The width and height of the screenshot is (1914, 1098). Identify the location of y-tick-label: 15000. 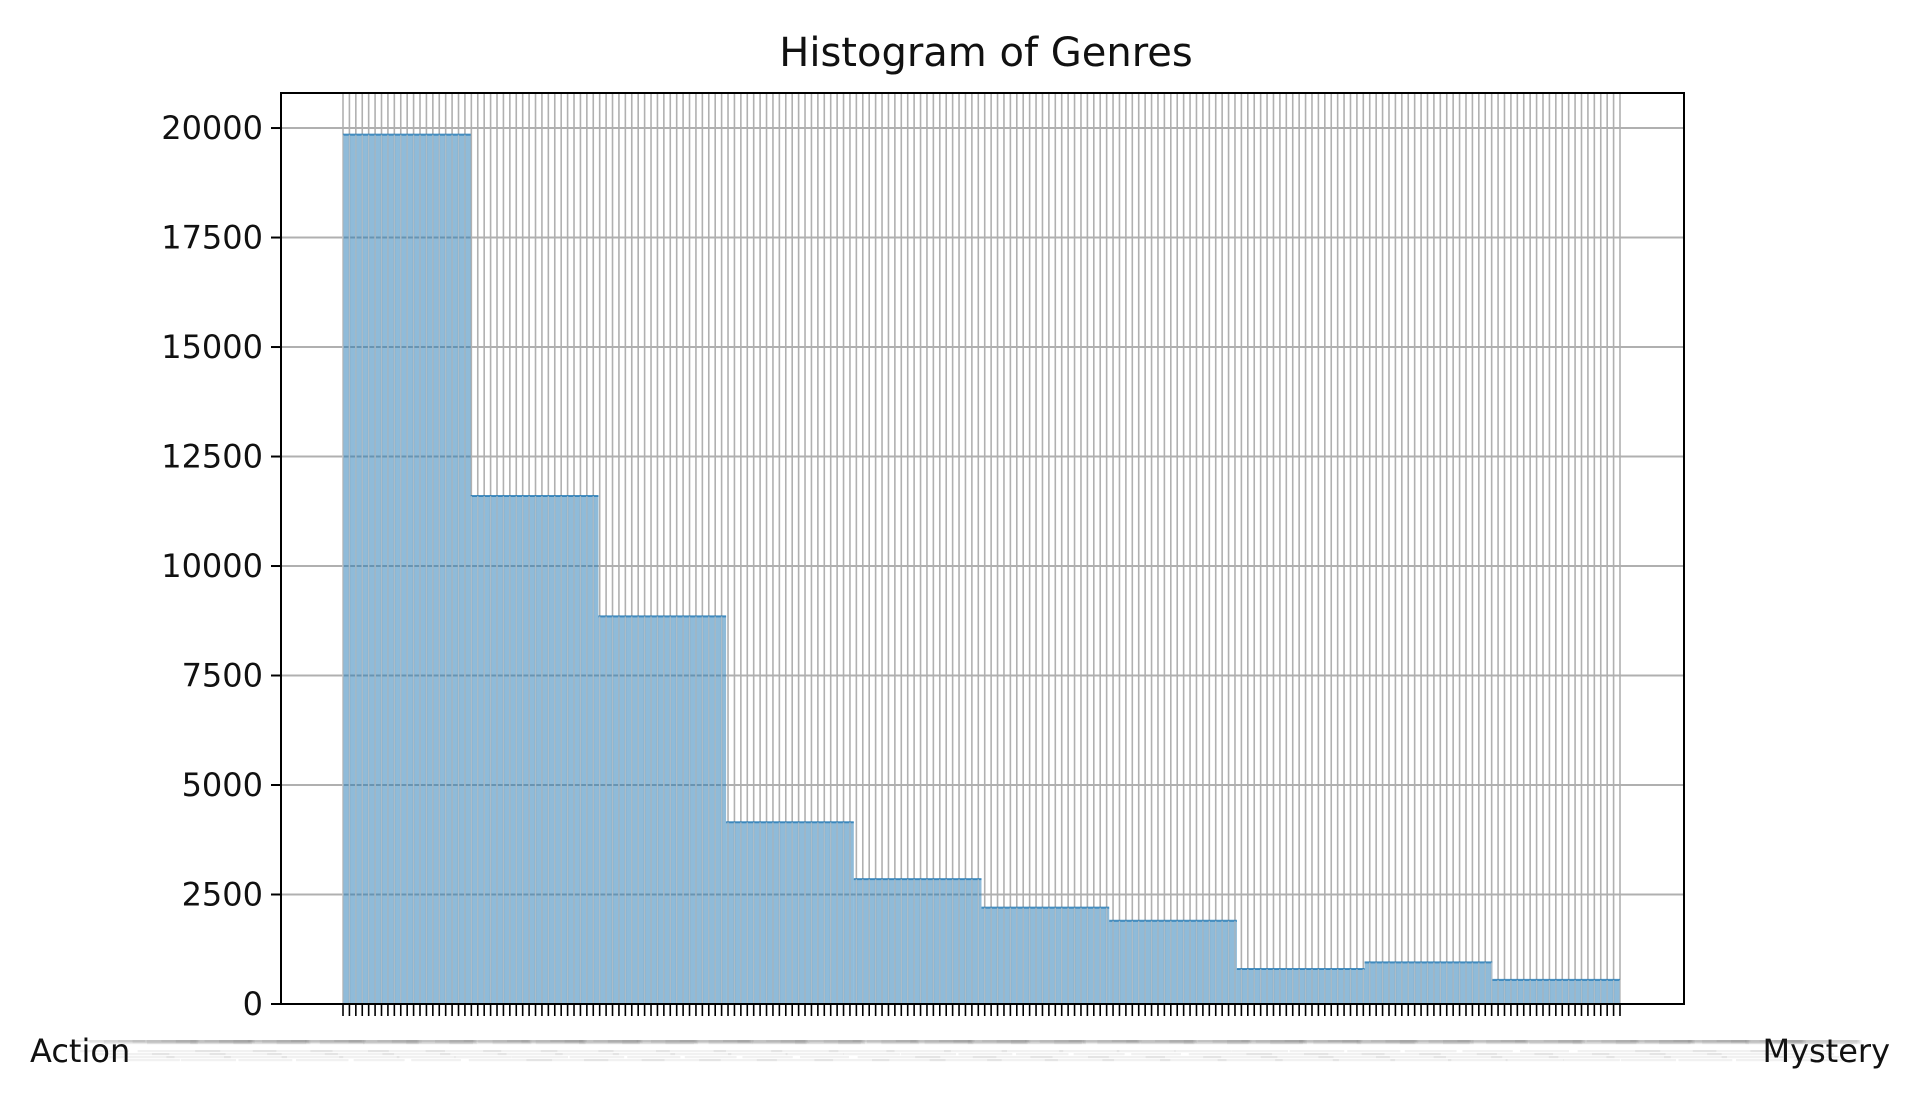
(212, 347).